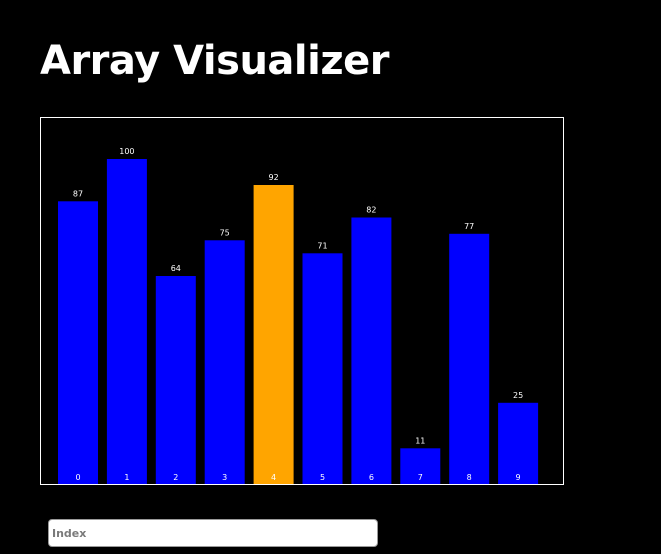 The image size is (661, 554). Describe the element at coordinates (126, 151) in the screenshot. I see `bar-value-label: 100` at that location.